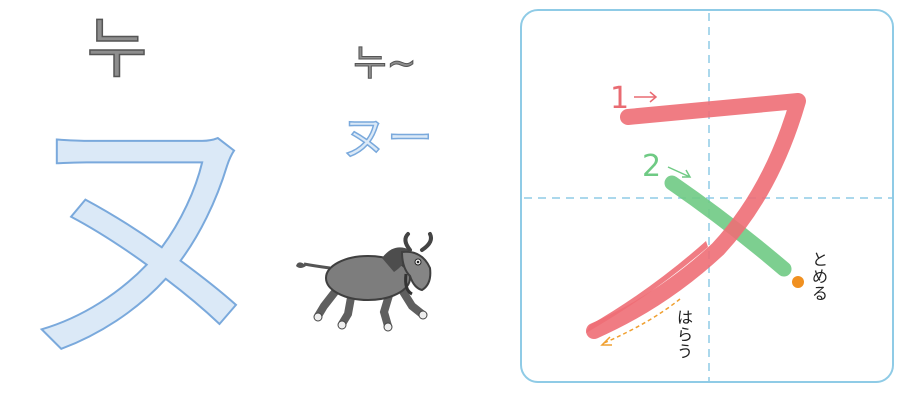  I want to click on sweep-label: はらう, so click(684, 334).